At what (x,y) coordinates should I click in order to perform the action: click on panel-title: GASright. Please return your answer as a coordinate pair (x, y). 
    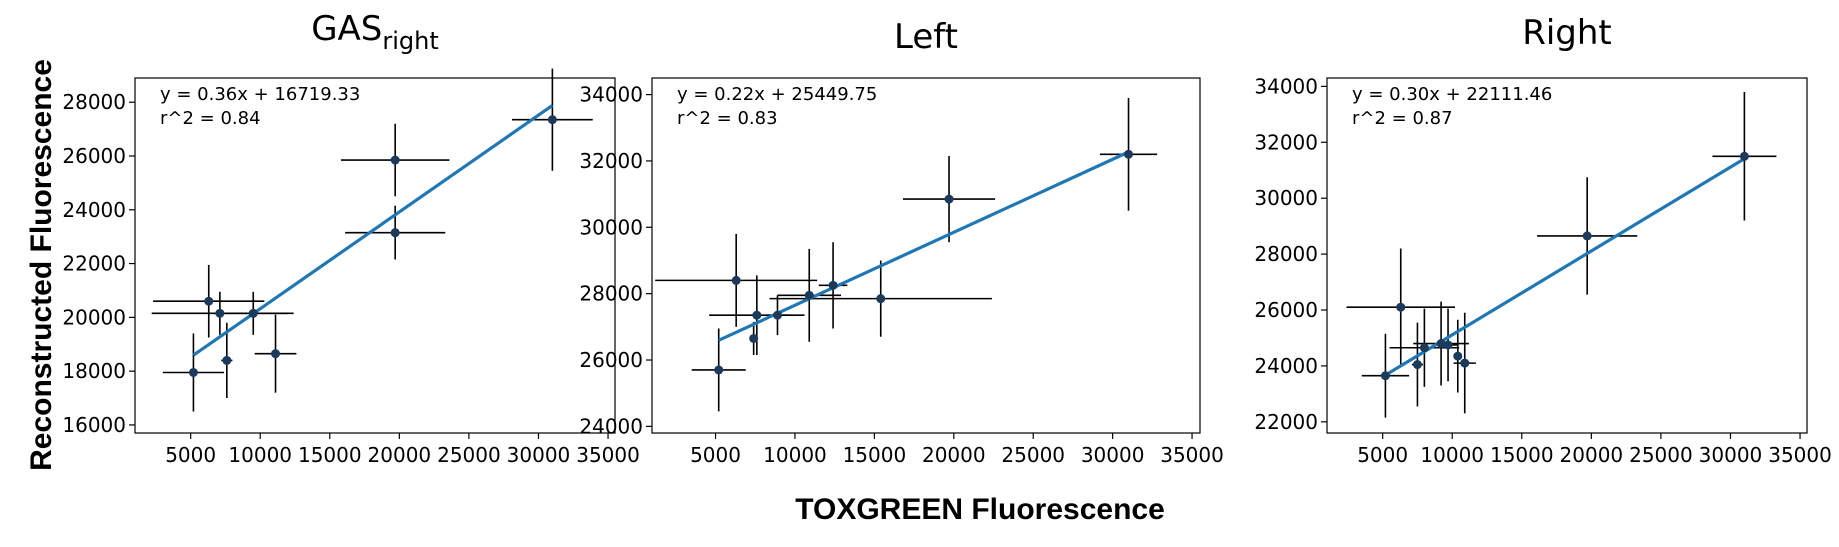
    Looking at the image, I should click on (375, 32).